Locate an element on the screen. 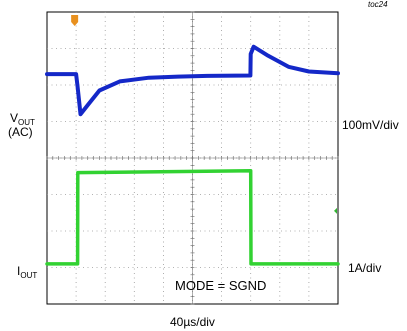  vout-ac-label: (AC) is located at coordinates (20, 132).